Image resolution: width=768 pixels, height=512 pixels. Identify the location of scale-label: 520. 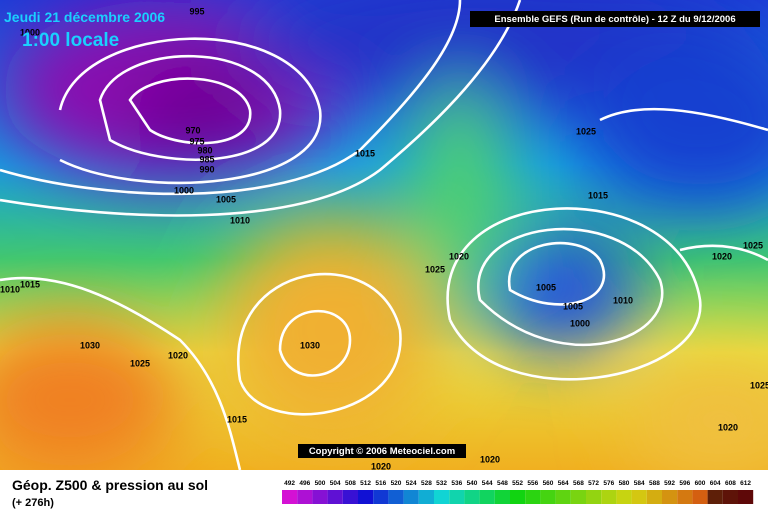
(396, 483).